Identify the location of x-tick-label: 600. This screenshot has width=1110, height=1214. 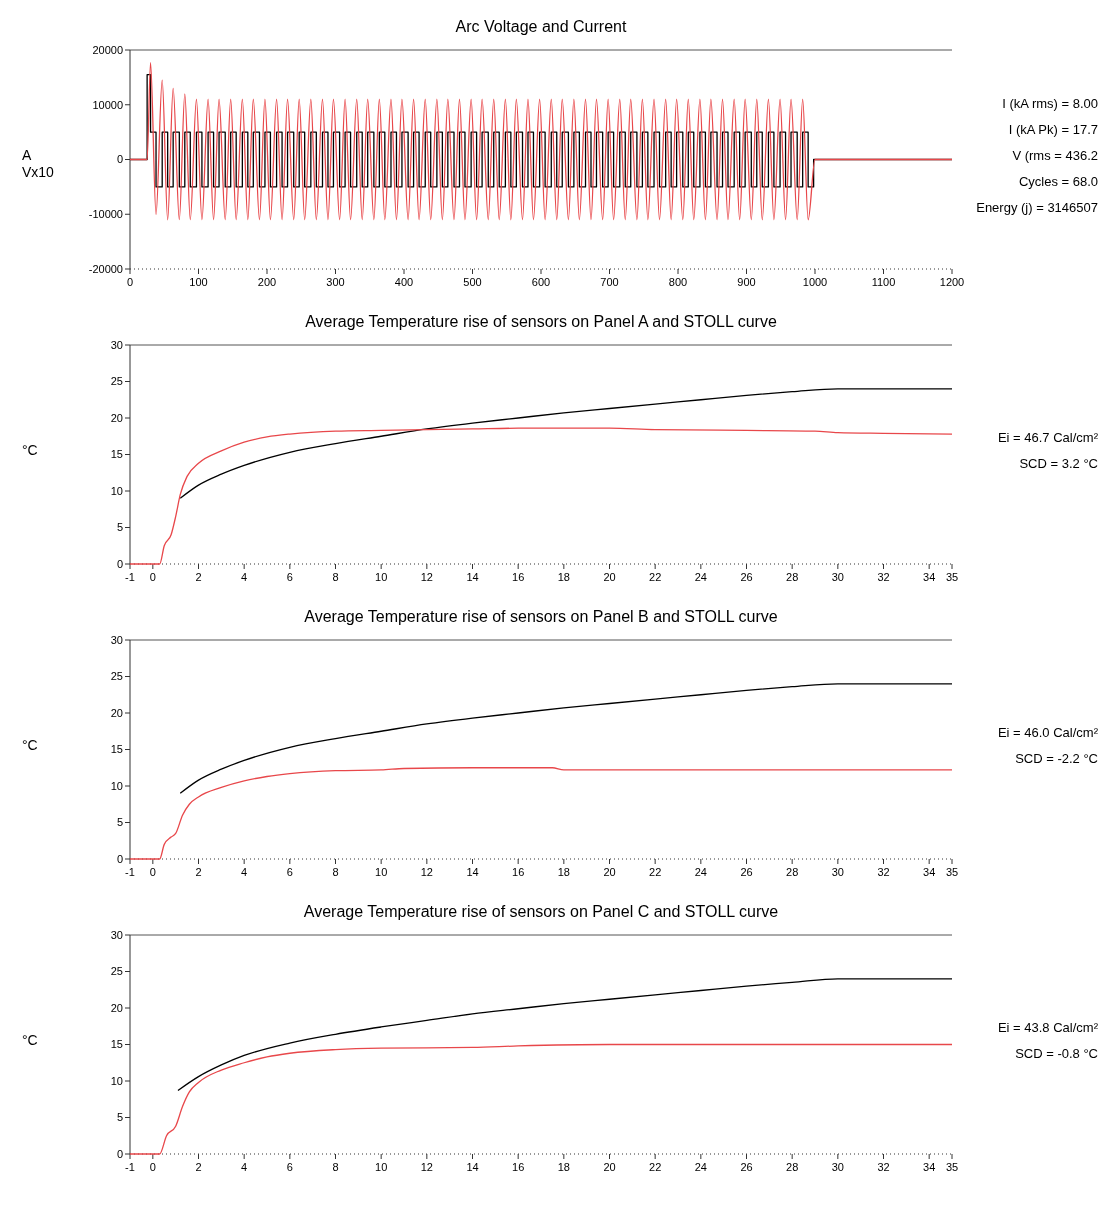
(541, 282).